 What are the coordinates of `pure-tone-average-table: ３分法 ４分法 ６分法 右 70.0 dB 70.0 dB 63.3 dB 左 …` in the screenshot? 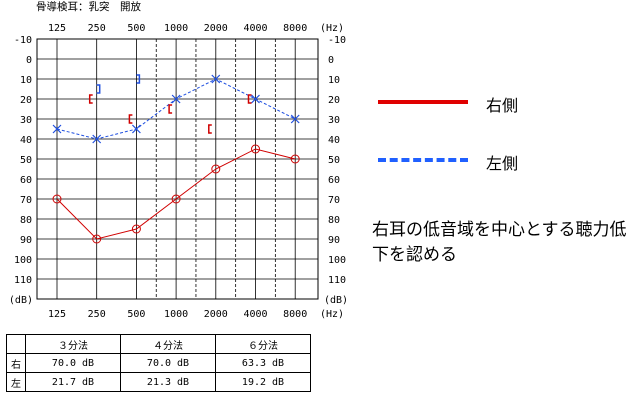 It's located at (158, 363).